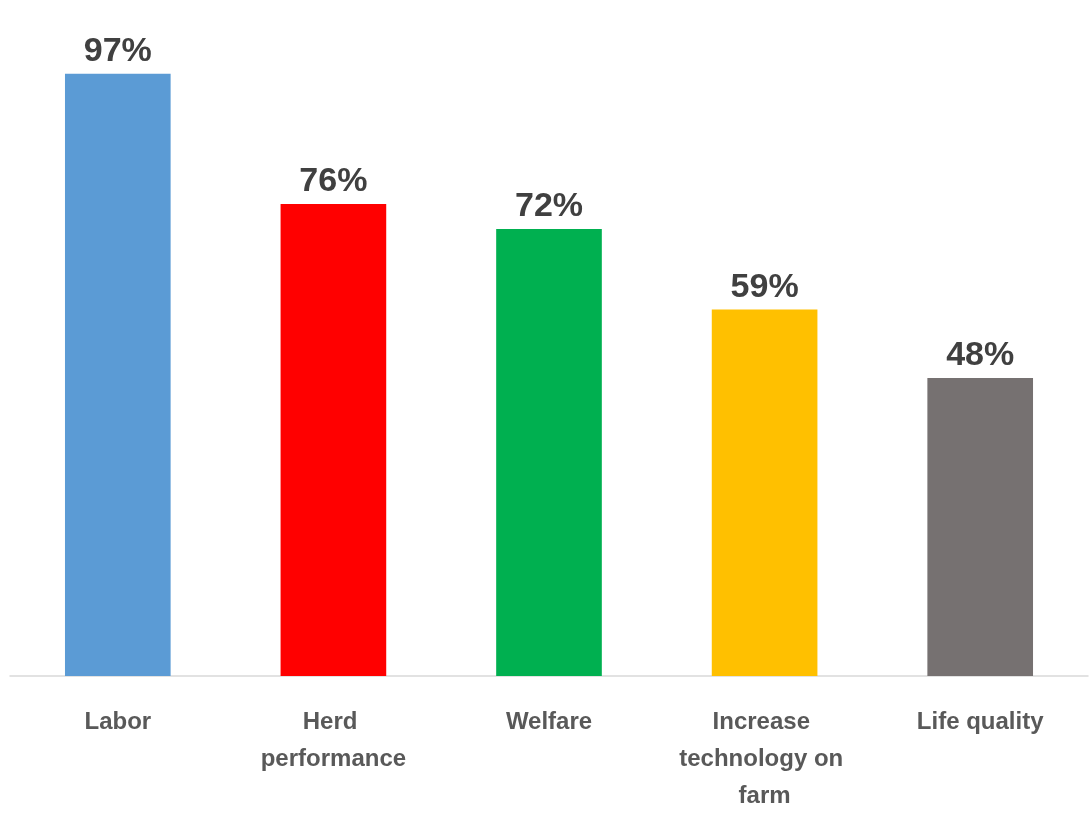  Describe the element at coordinates (333, 739) in the screenshot. I see `x-tick-label: Herd performance` at that location.